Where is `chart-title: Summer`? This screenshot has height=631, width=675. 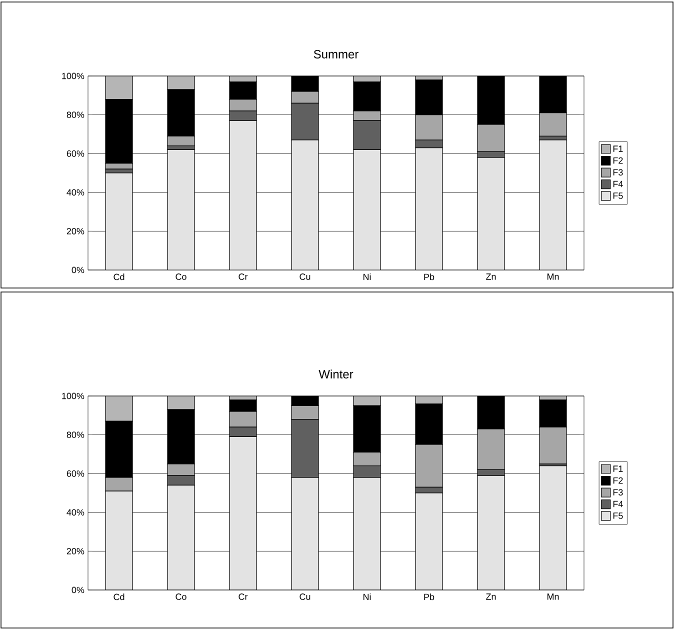
chart-title: Summer is located at coordinates (336, 54).